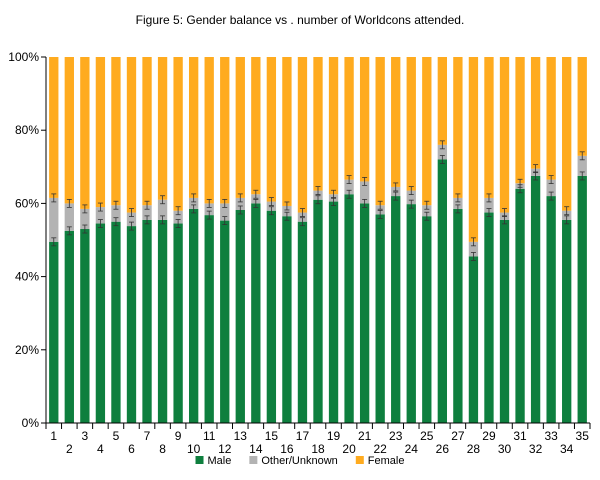 The image size is (600, 480). What do you see at coordinates (583, 436) in the screenshot?
I see `x-tick-label: 35` at bounding box center [583, 436].